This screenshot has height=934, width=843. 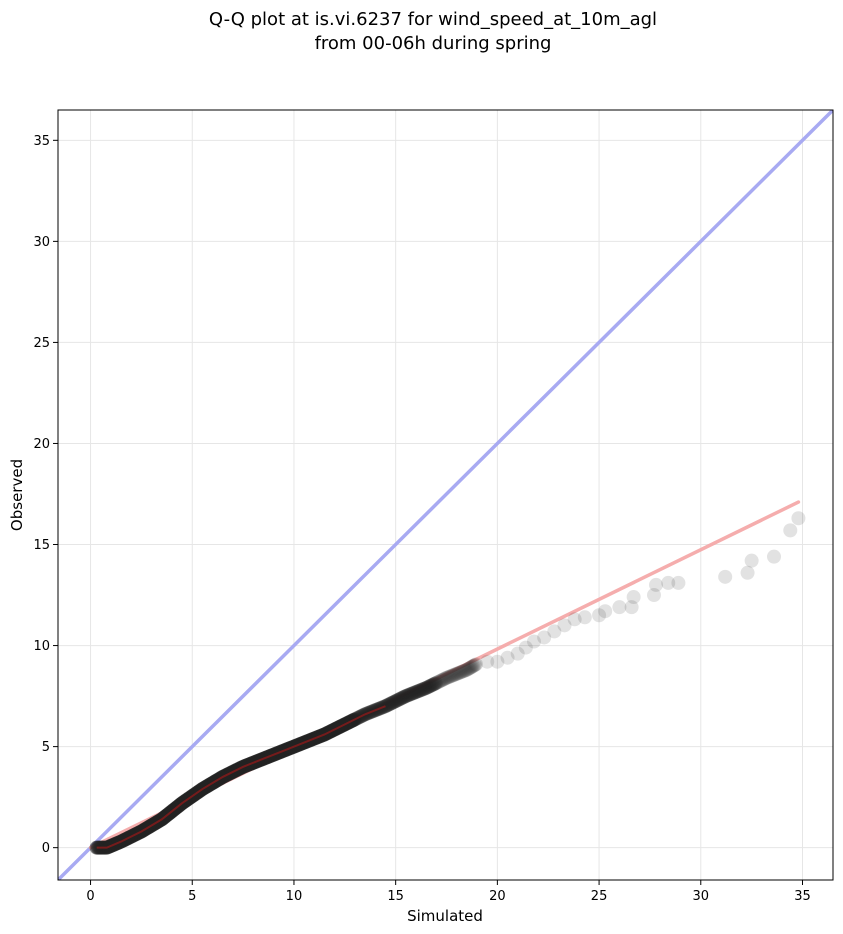 I want to click on y-tick-label: 25, so click(x=41, y=343).